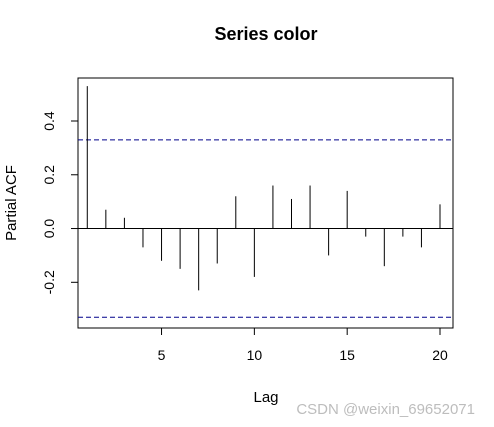  What do you see at coordinates (265, 34) in the screenshot?
I see `chart-title: Series color` at bounding box center [265, 34].